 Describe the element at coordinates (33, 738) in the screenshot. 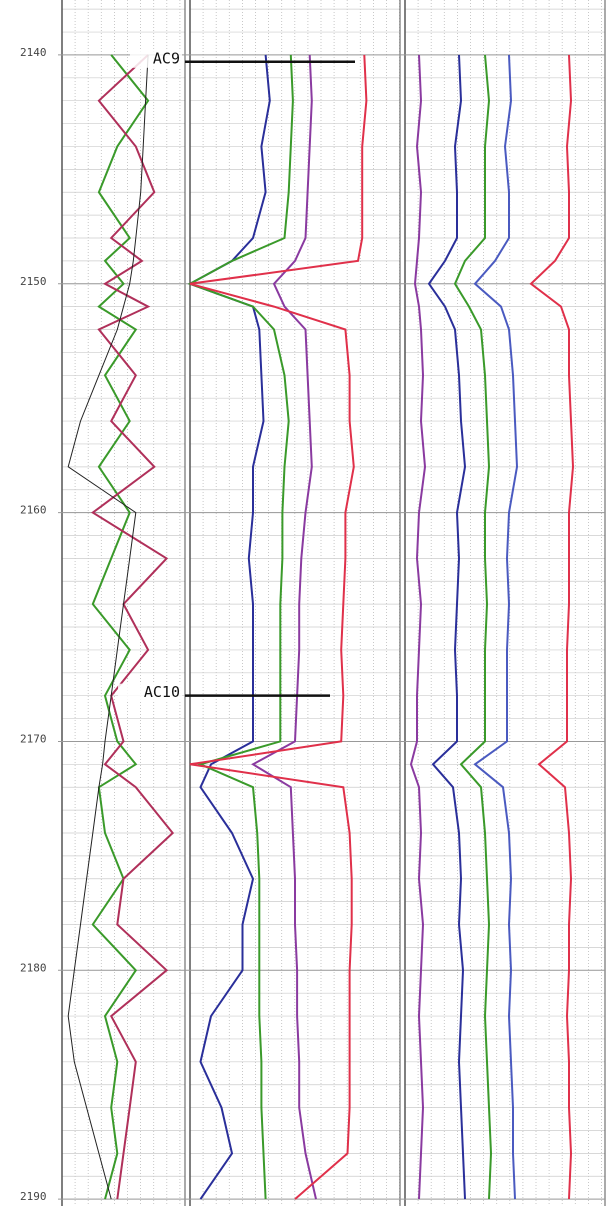

I see `depth-label: 2170` at that location.